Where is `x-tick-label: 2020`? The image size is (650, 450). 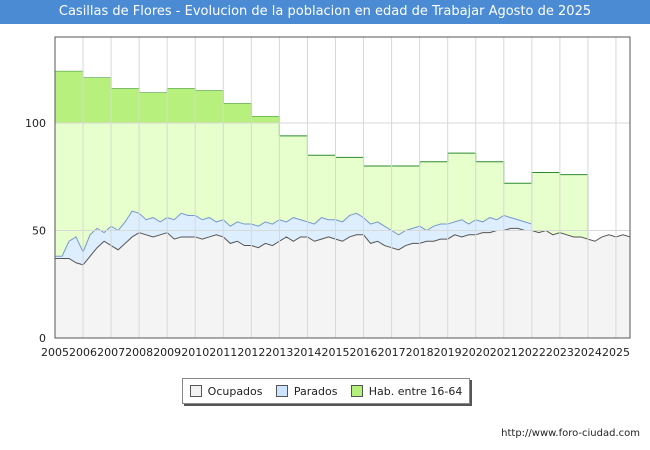 x-tick-label: 2020 is located at coordinates (476, 352).